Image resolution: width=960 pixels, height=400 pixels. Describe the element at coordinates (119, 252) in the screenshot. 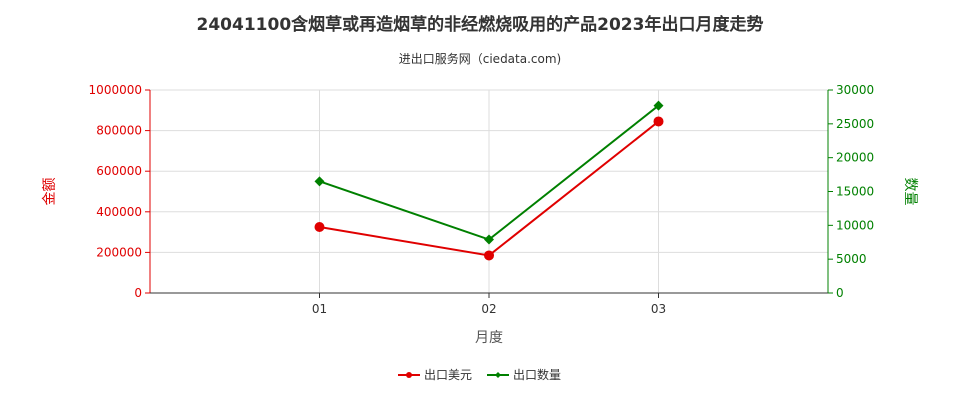

I see `y-left-tick-label: 200000` at that location.